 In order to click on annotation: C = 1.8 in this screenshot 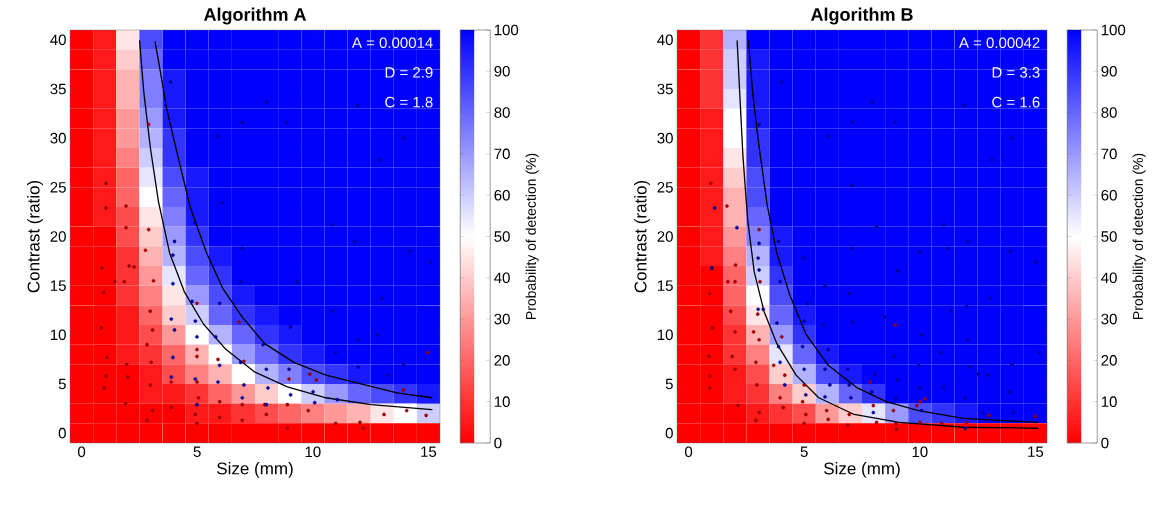, I will do `click(409, 102)`.